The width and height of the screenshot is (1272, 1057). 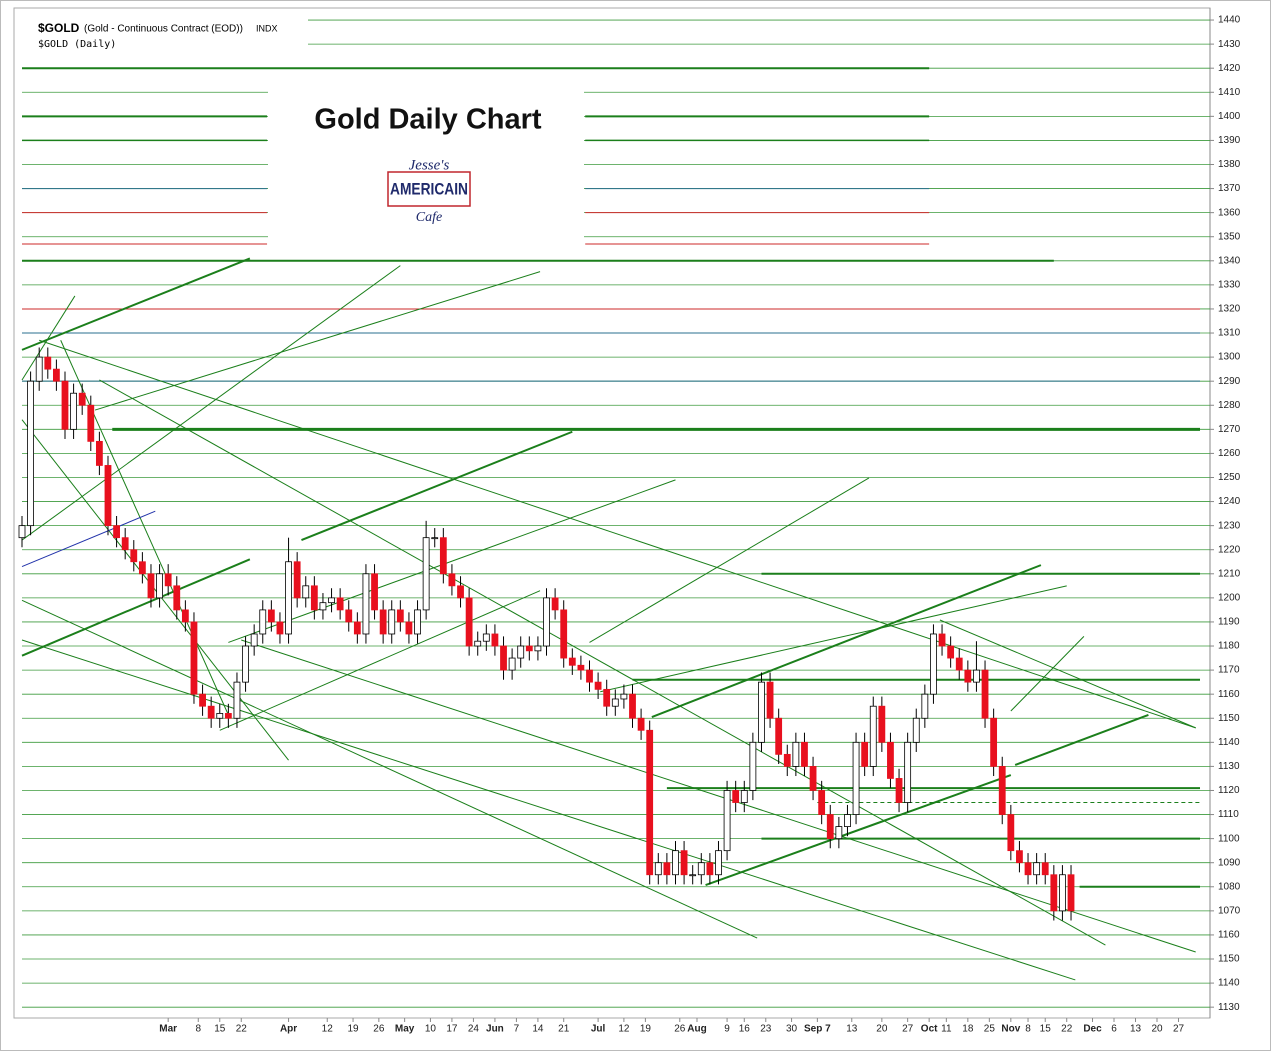 I want to click on y-tick-label: 1150, so click(x=1229, y=718).